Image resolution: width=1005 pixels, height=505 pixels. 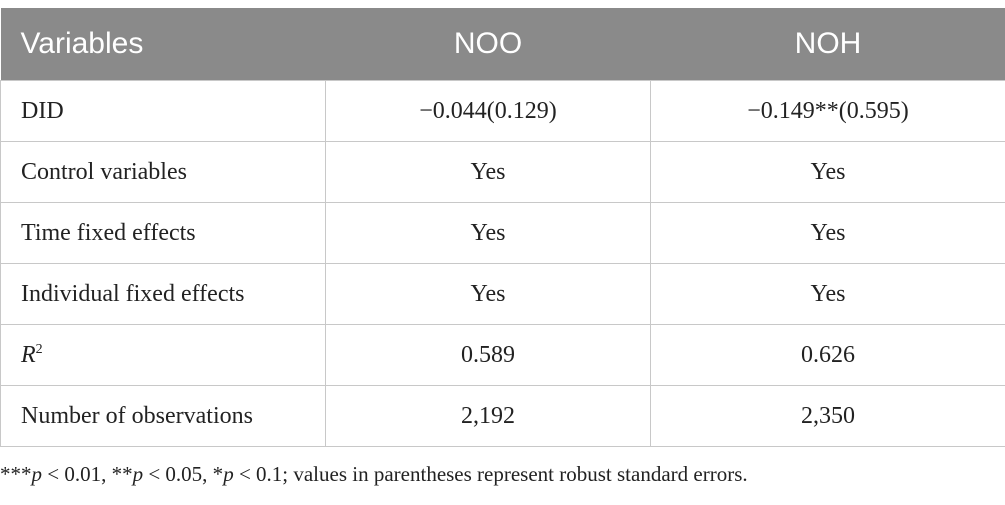 What do you see at coordinates (488, 44) in the screenshot?
I see `header-cell: NOO` at bounding box center [488, 44].